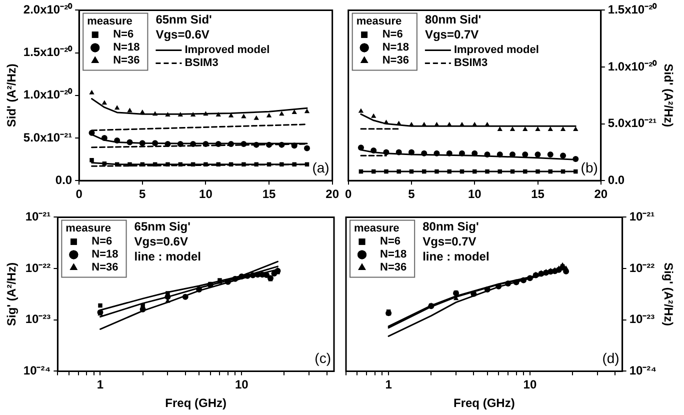 The image size is (684, 415). Describe the element at coordinates (453, 19) in the screenshot. I see `annotation: 80nm Sid'` at that location.